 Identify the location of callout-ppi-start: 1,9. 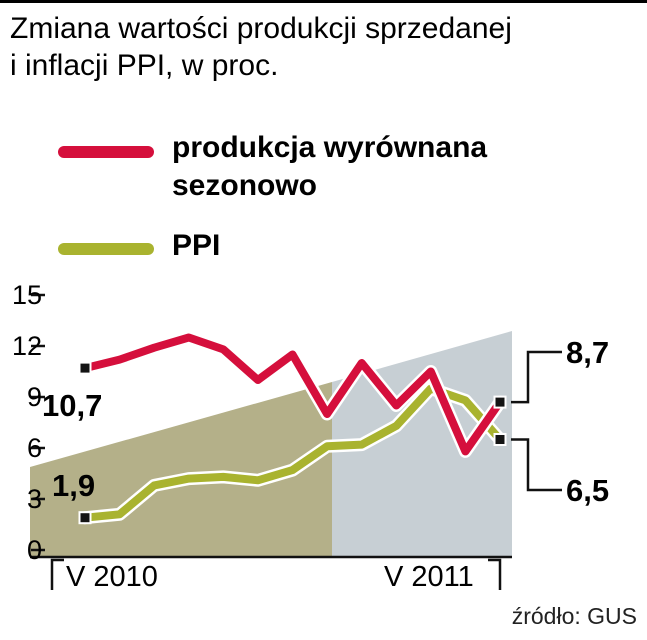
(74, 485).